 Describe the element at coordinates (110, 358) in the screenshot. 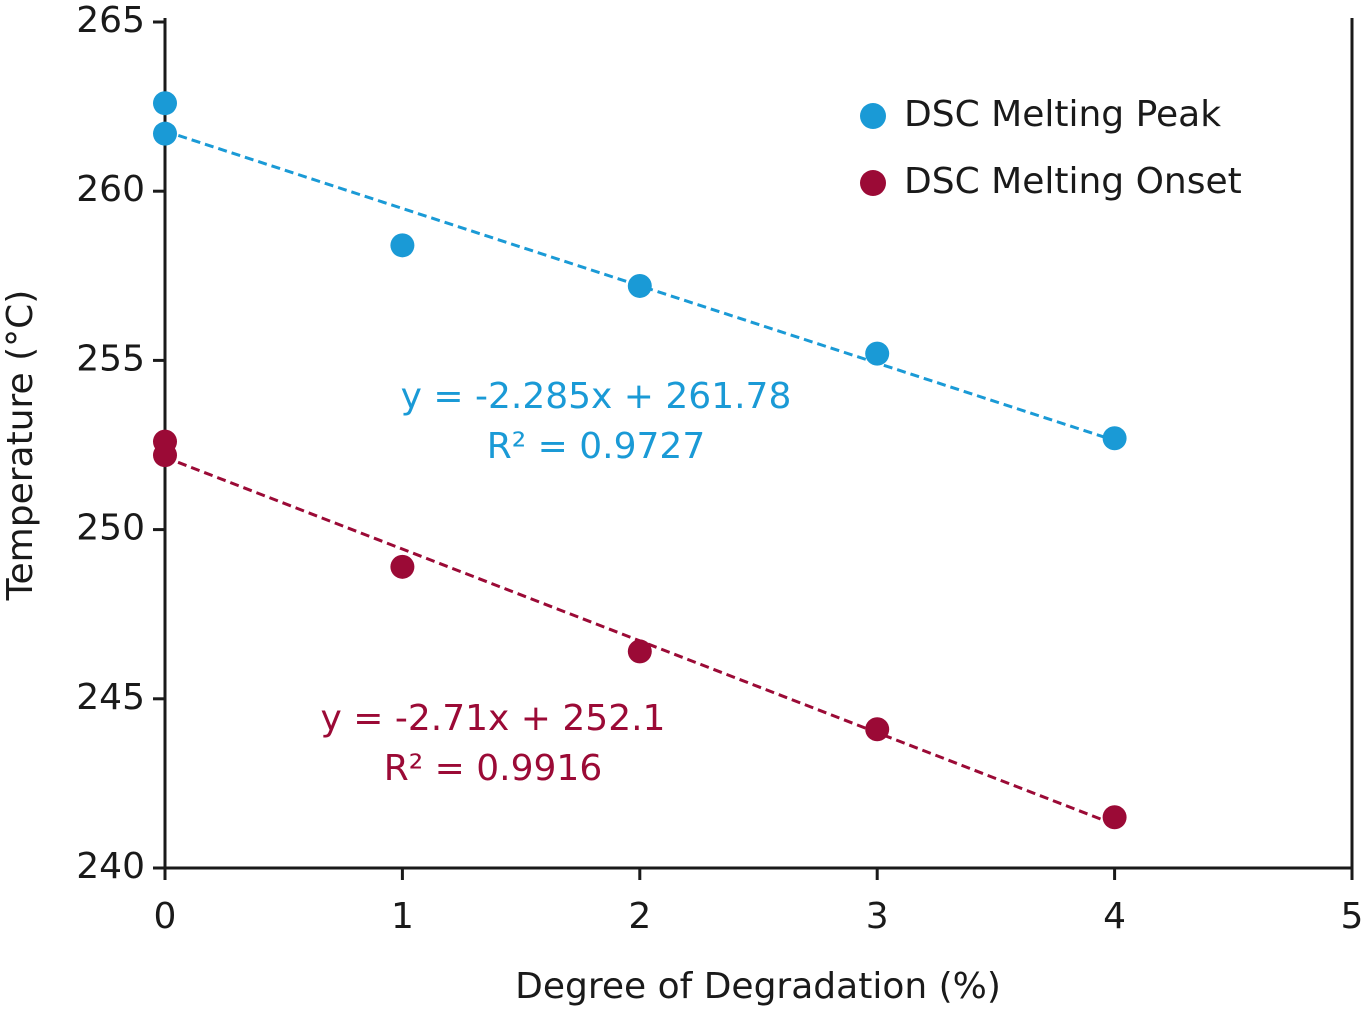

I see `y-tick-label: 255` at that location.